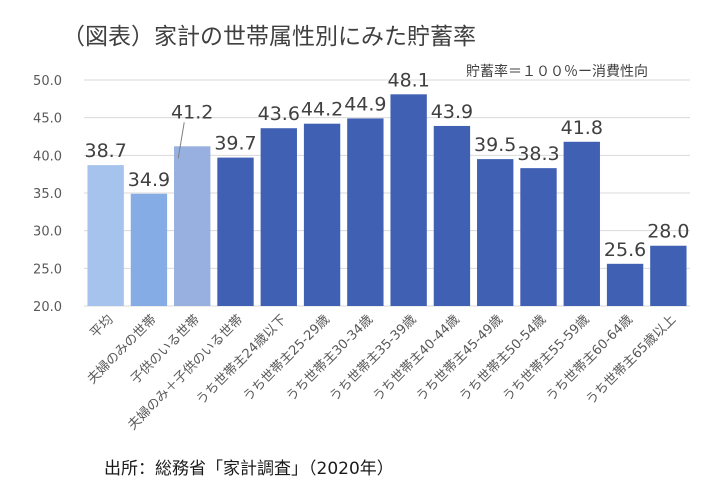 This screenshot has width=720, height=493. Describe the element at coordinates (47, 119) in the screenshot. I see `y-tick-label: 45.0` at that location.